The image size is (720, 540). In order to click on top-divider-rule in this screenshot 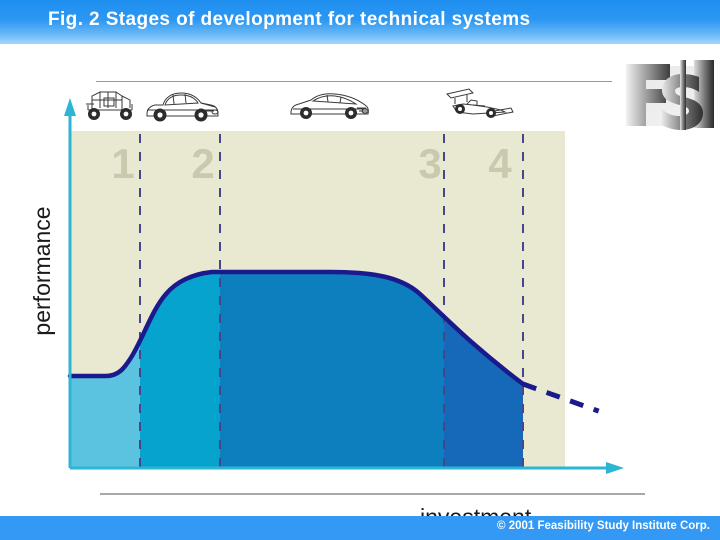, I will do `click(354, 81)`.